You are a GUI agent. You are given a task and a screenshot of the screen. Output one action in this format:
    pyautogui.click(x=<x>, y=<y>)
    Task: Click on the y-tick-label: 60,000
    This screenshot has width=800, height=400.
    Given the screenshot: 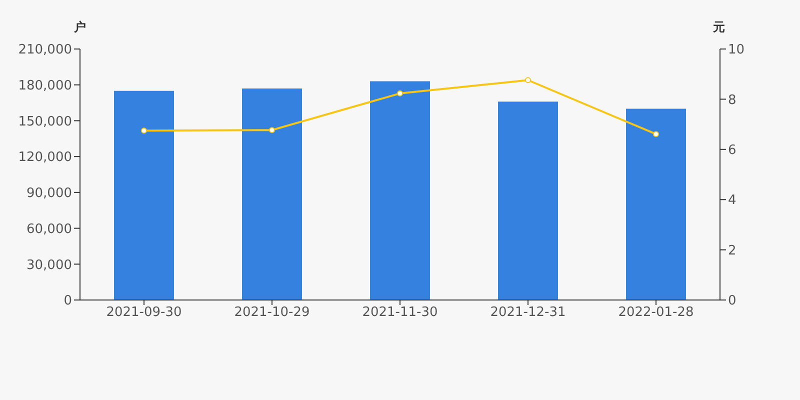 What is the action you would take?
    pyautogui.click(x=49, y=229)
    